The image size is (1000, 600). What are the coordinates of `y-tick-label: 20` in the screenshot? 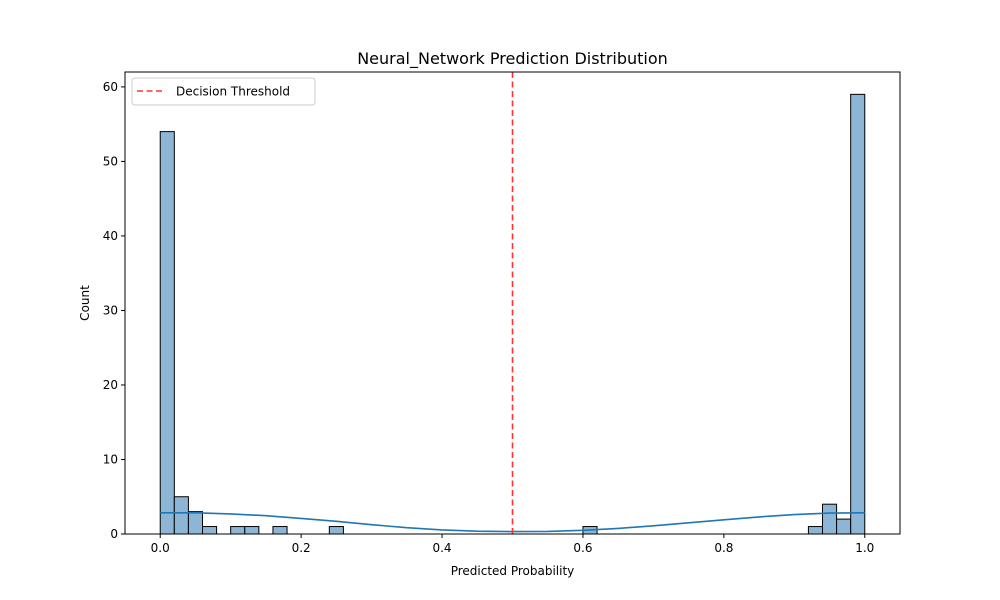 It's located at (110, 385).